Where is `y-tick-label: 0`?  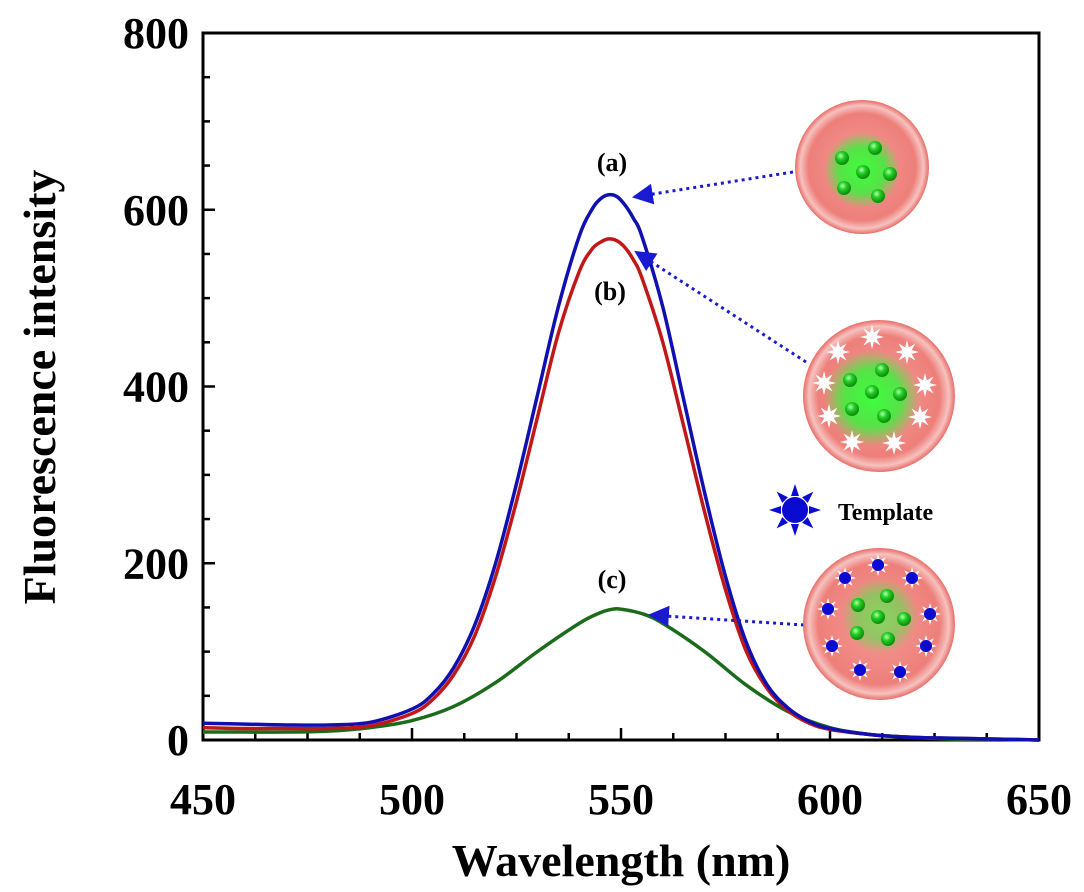
y-tick-label: 0 is located at coordinates (178, 740).